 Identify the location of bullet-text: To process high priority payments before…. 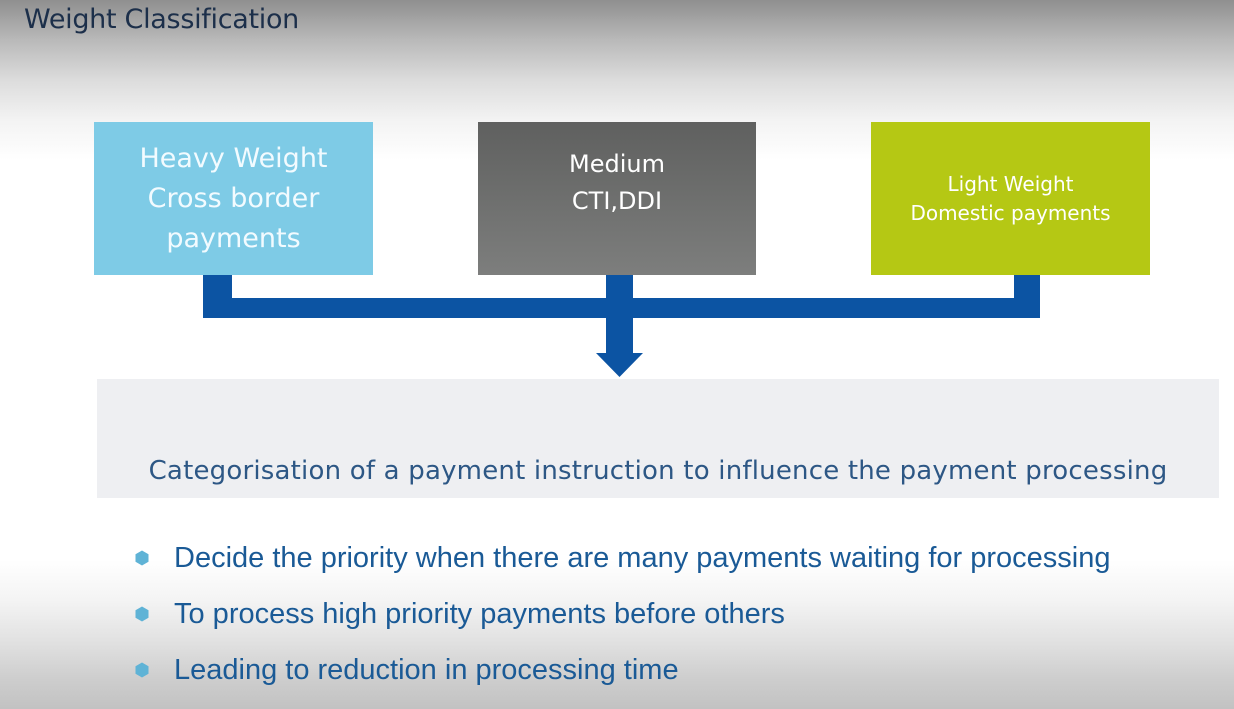
(479, 613).